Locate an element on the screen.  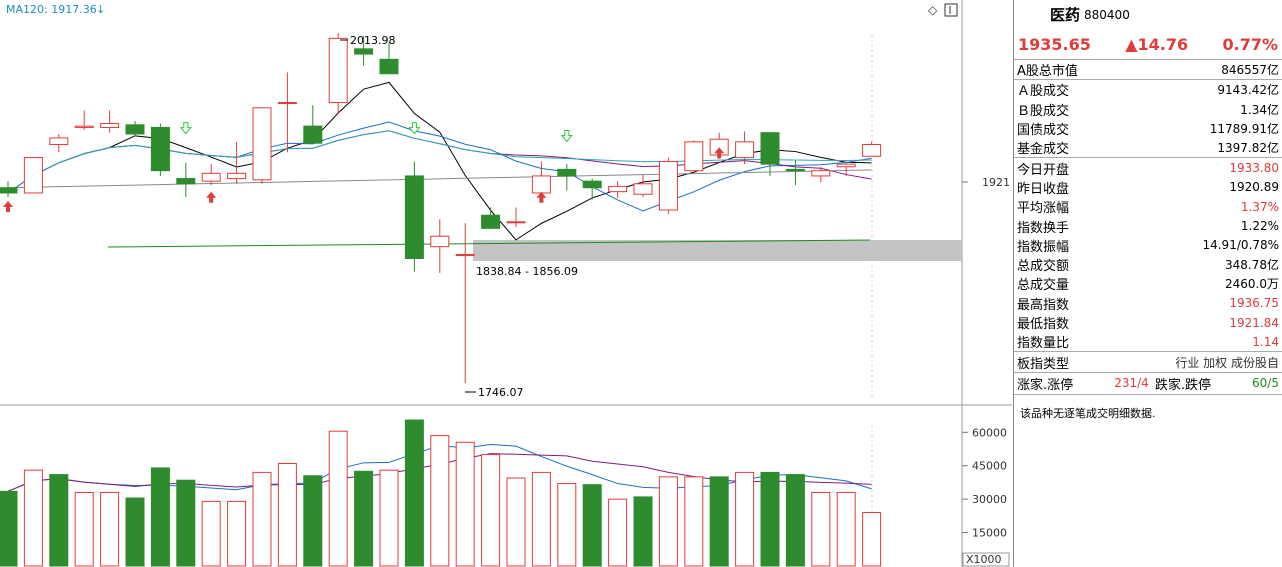
quote-header: 医药 880400 is located at coordinates (1148, 14).